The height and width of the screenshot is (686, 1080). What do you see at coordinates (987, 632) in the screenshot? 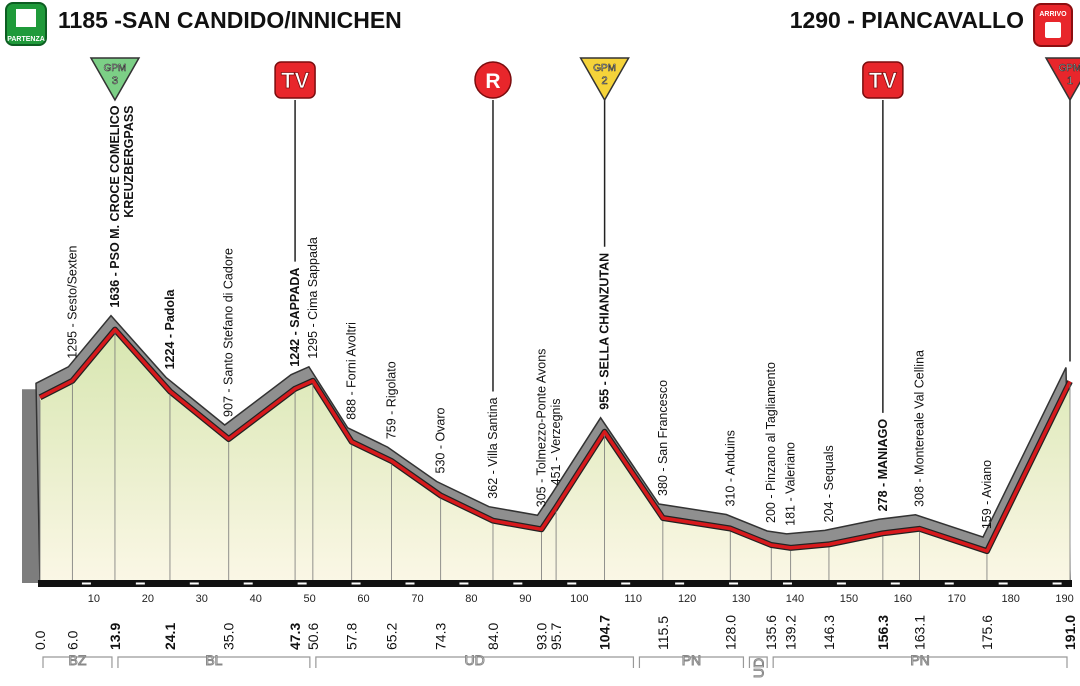
I see `km-label: 175.6` at bounding box center [987, 632].